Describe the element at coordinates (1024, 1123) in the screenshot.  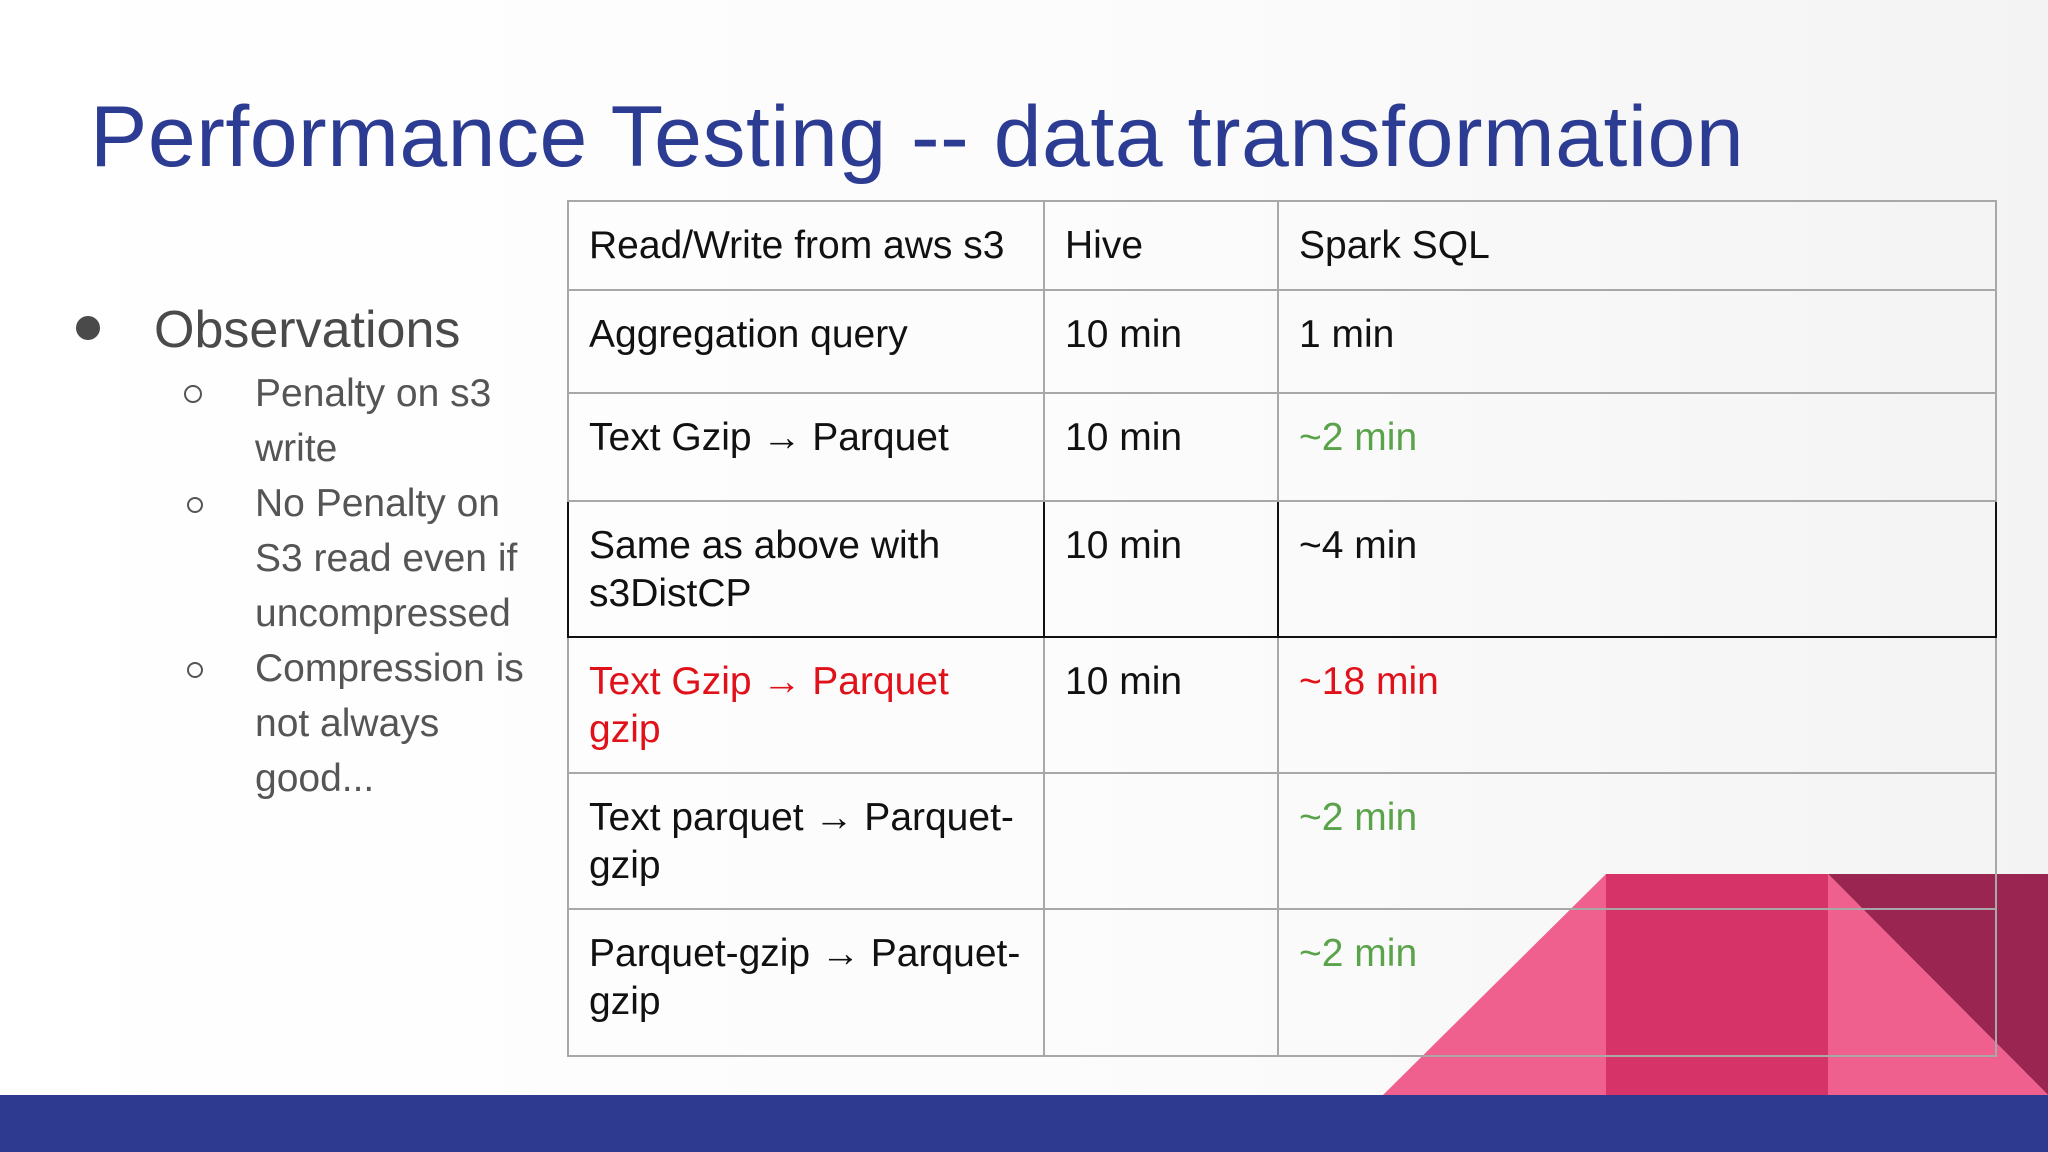
I see `footer-bar` at that location.